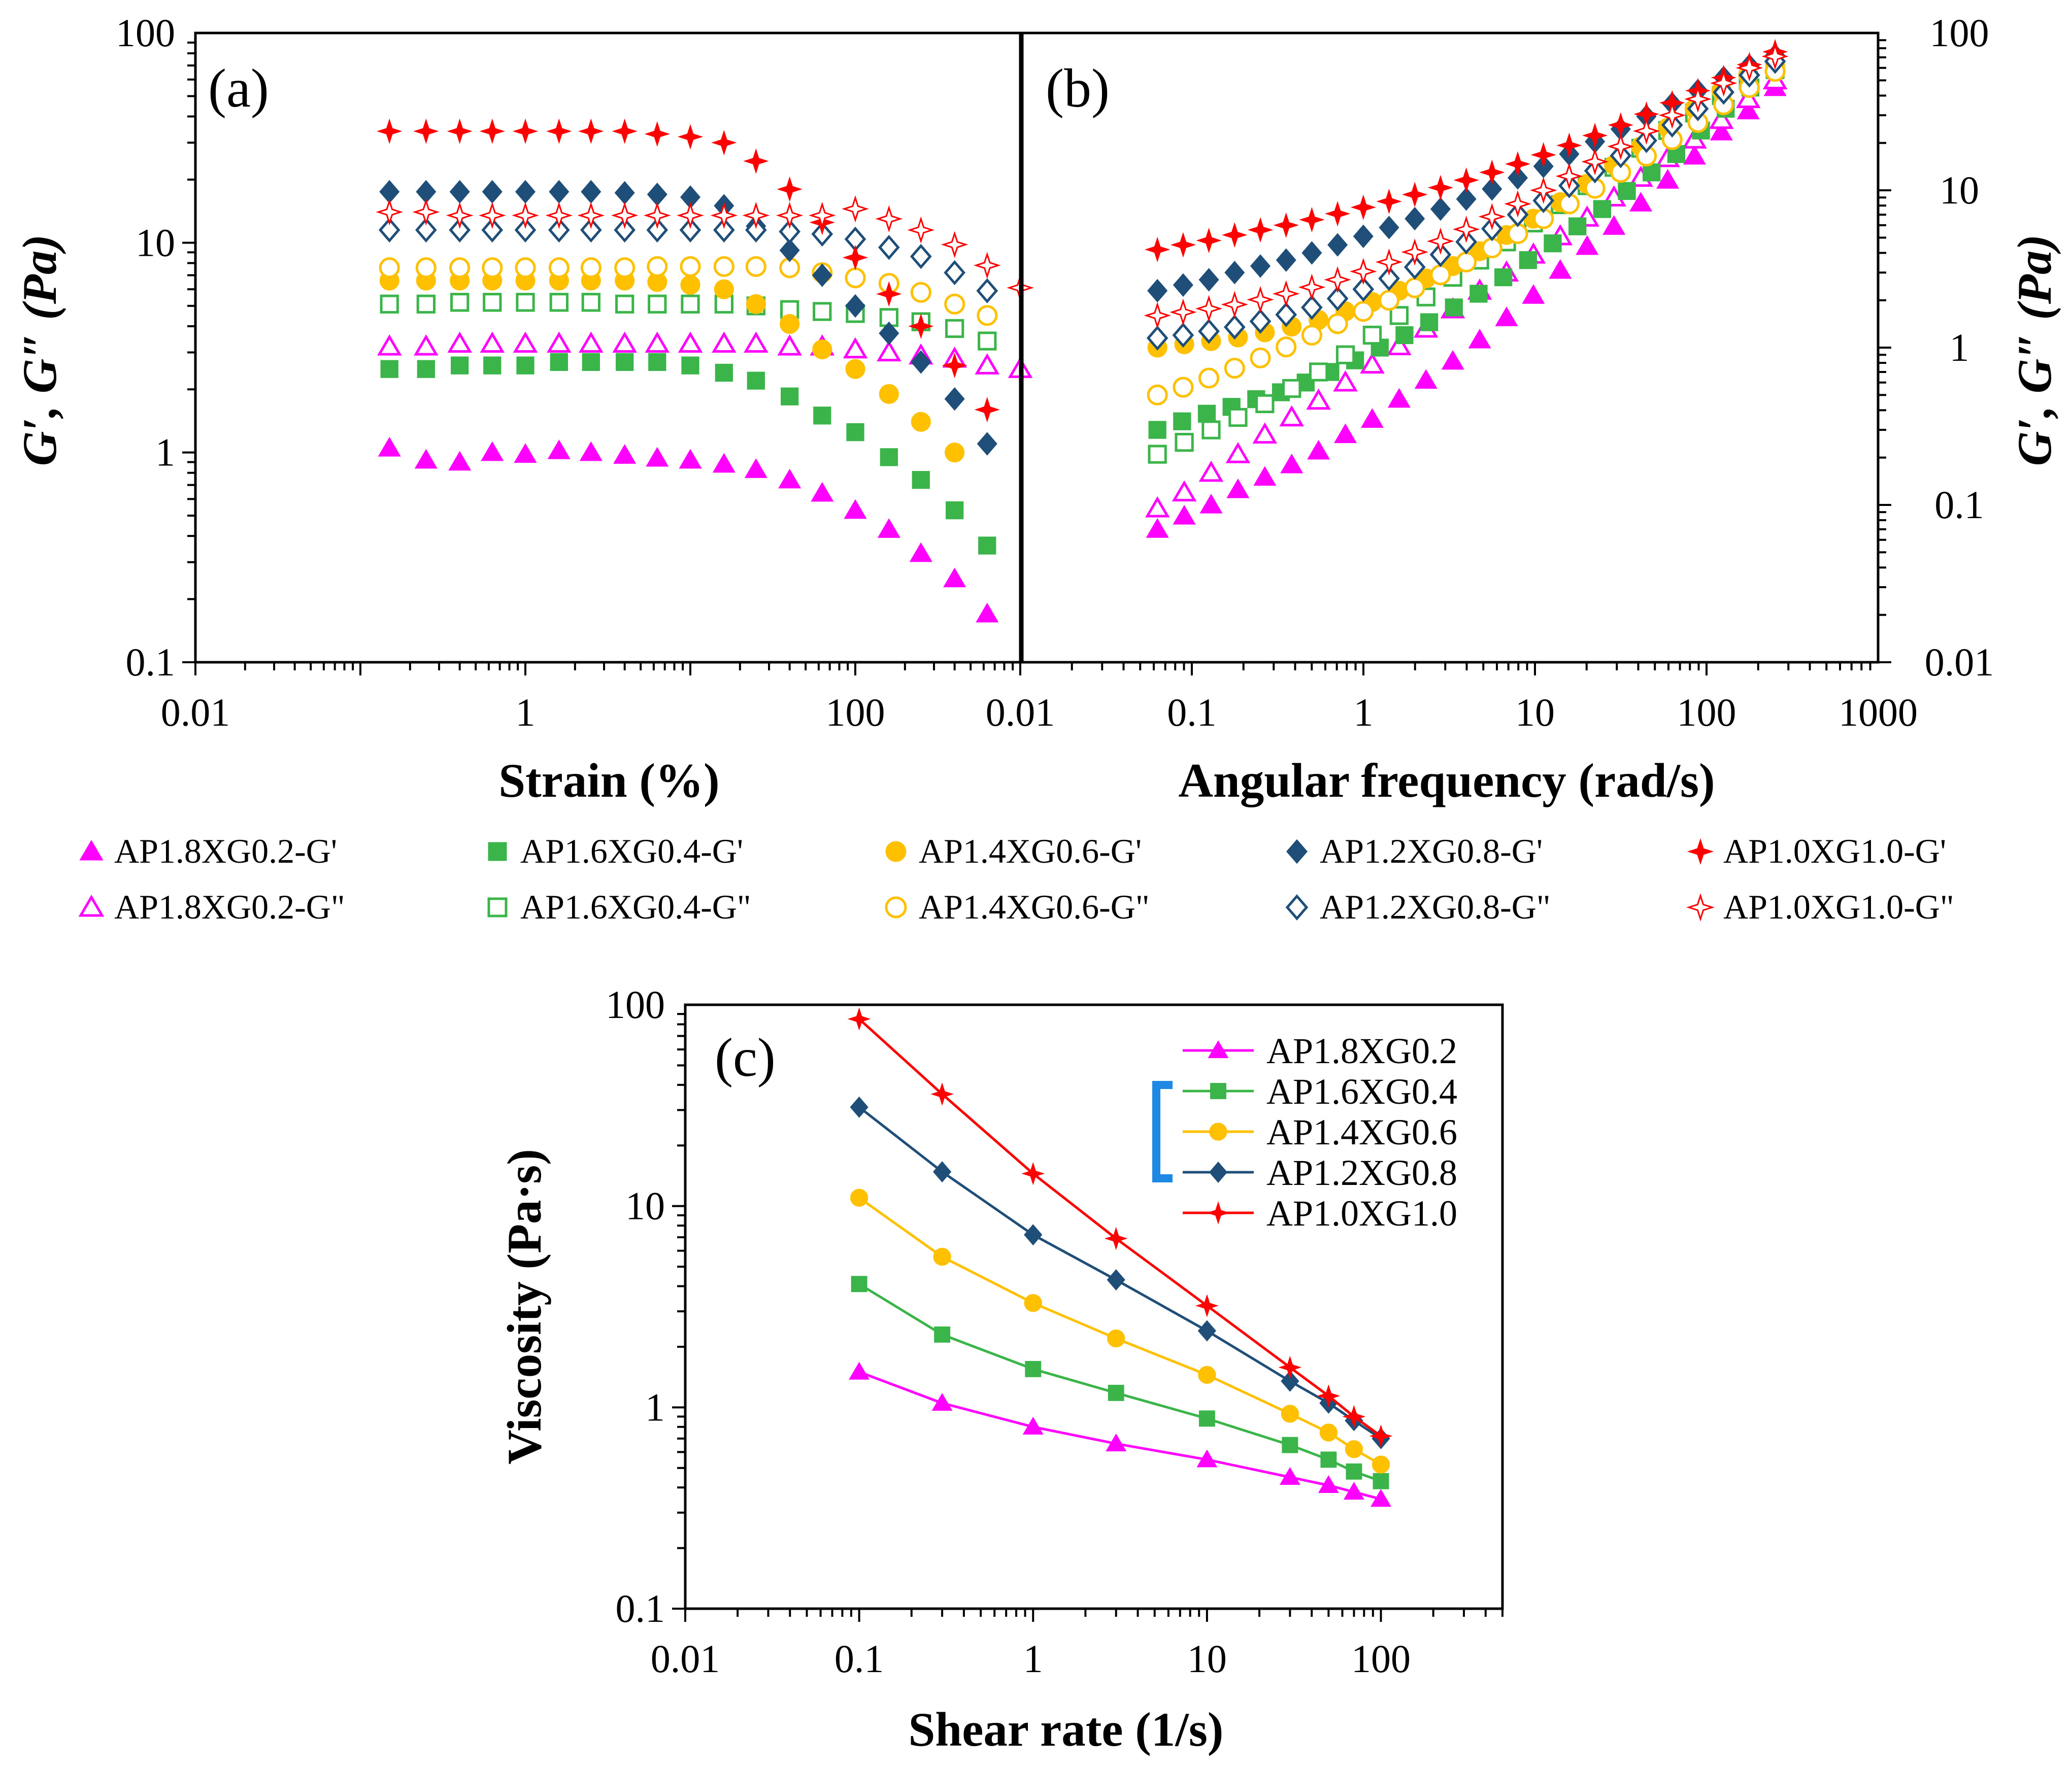 The image size is (2072, 1767). What do you see at coordinates (1120, 1257) in the screenshot?
I see `panel-c-marks` at bounding box center [1120, 1257].